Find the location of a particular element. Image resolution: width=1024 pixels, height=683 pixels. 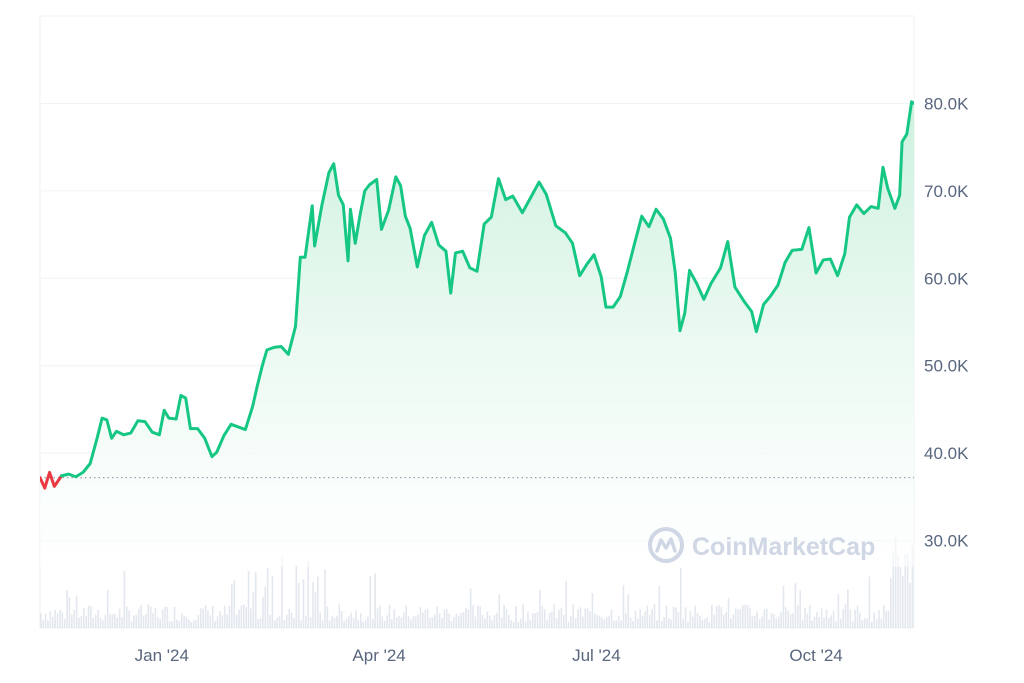

y-tick-label: 70.0K is located at coordinates (946, 191).